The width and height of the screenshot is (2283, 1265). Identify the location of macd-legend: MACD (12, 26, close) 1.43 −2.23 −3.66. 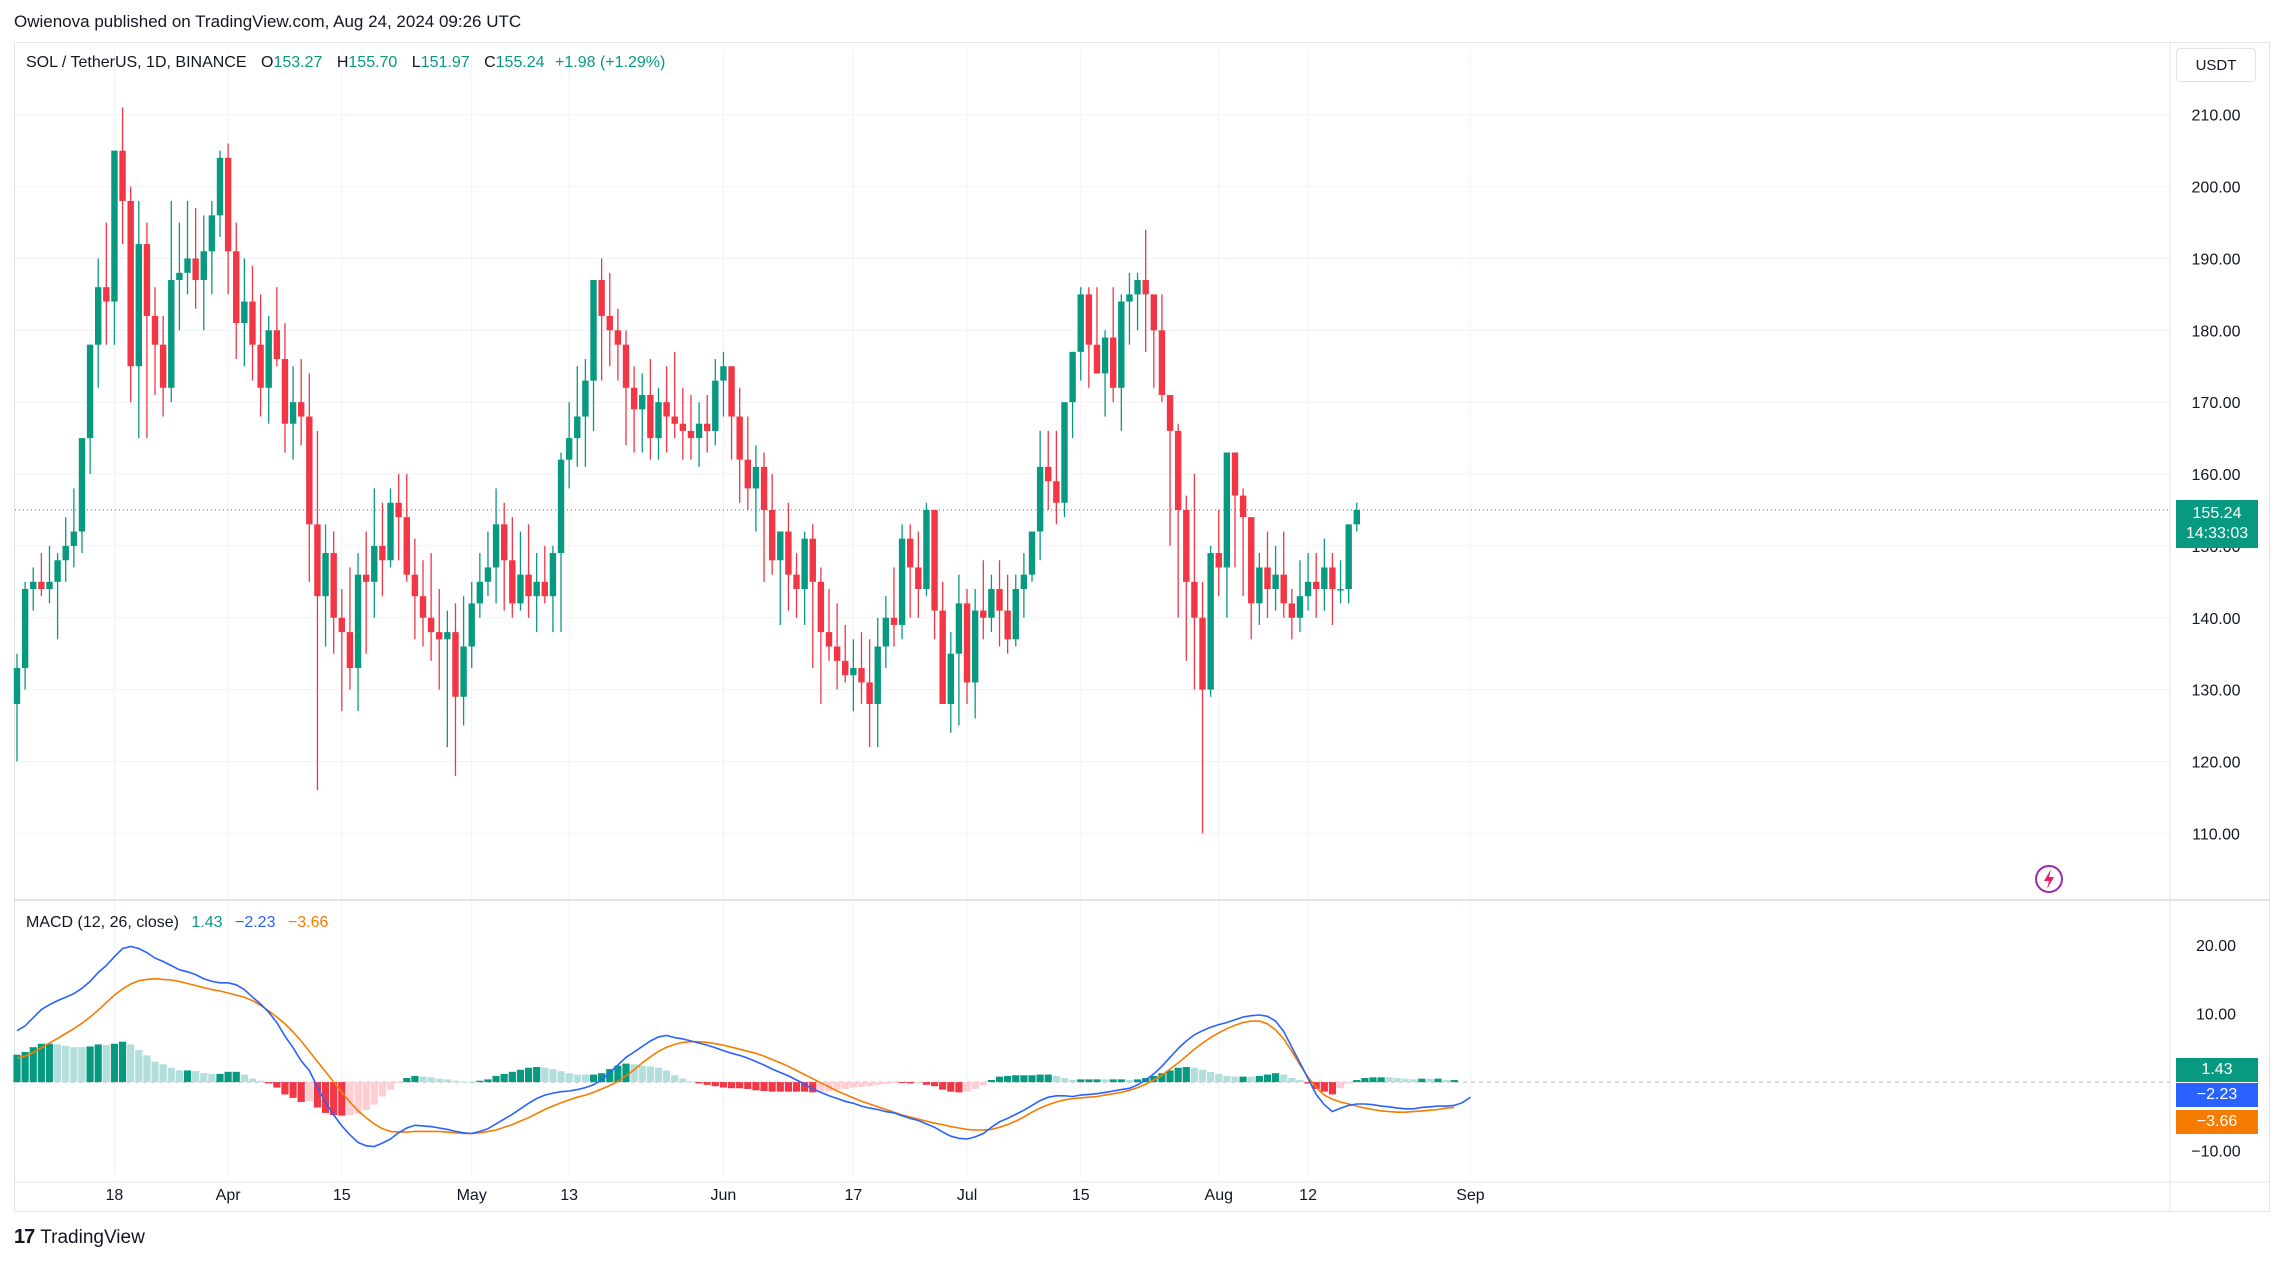
(177, 923).